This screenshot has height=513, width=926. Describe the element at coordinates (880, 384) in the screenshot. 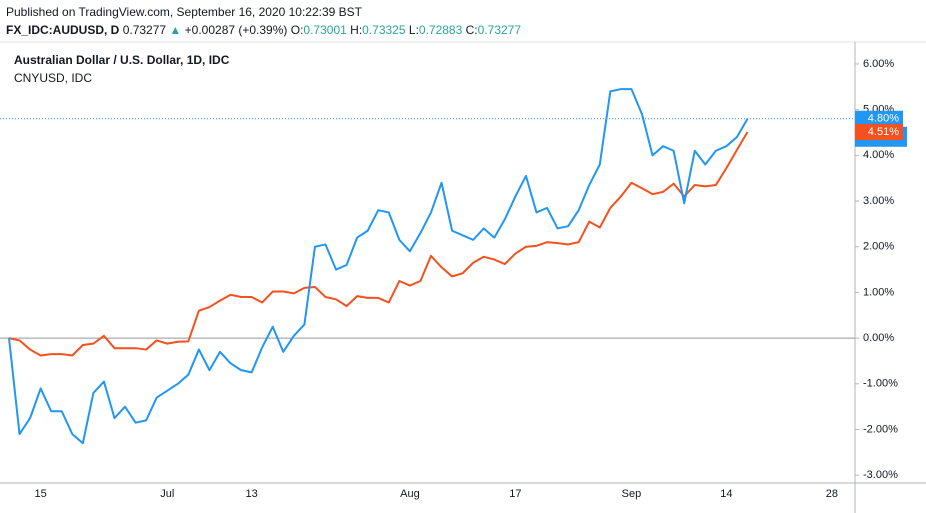

I see `y-tick-label: -1.00%` at that location.